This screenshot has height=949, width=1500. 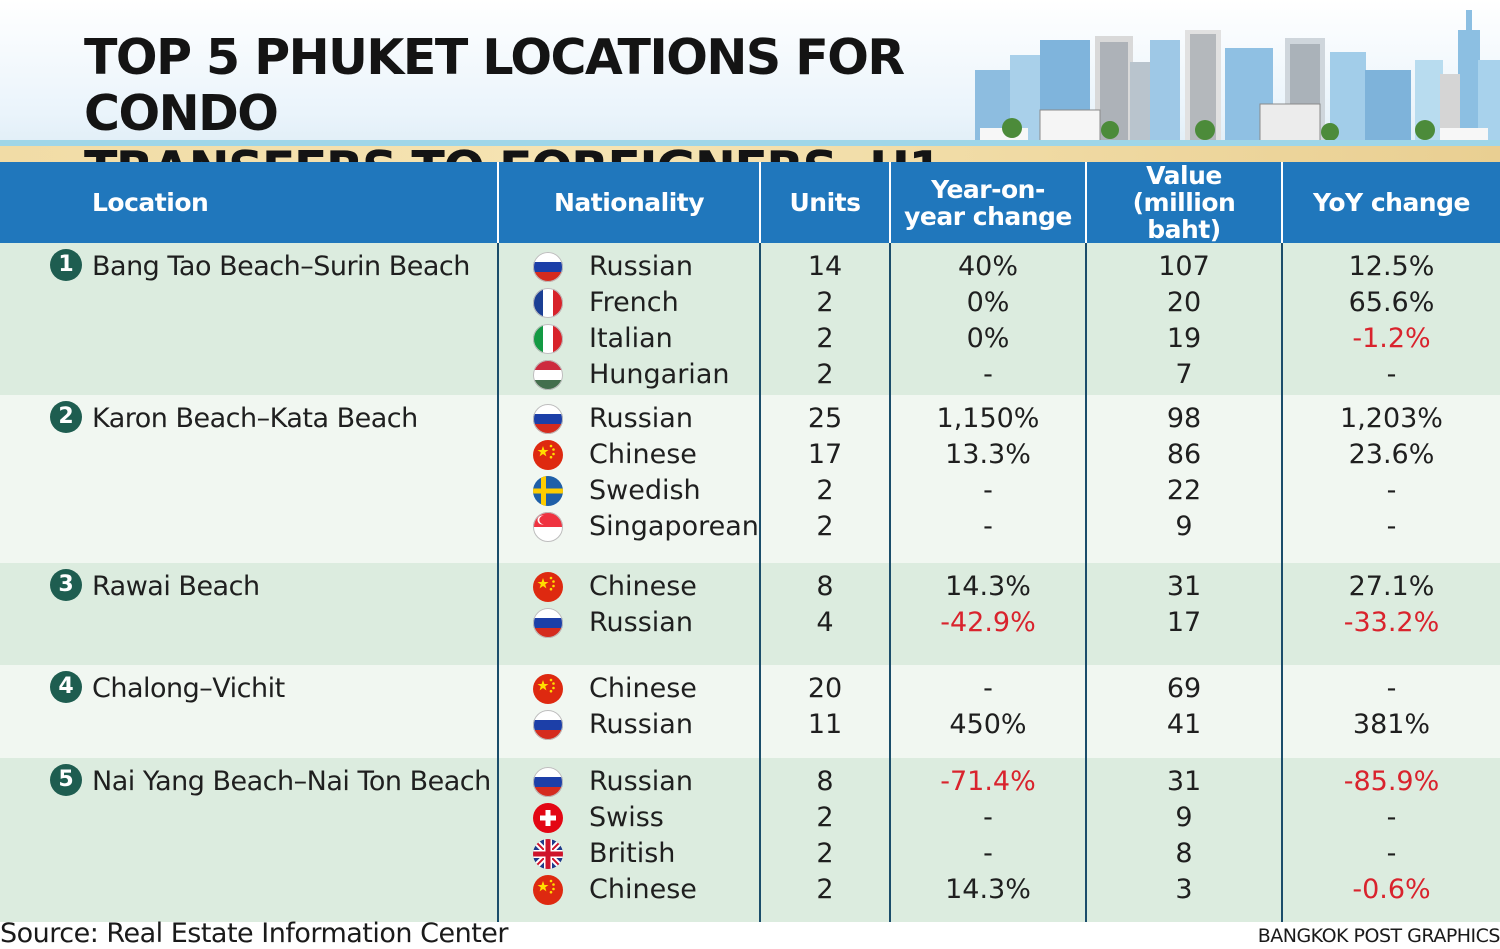 I want to click on value-yoy-cell: 12.5% 65.6% -1.2% -, so click(x=1390, y=319).